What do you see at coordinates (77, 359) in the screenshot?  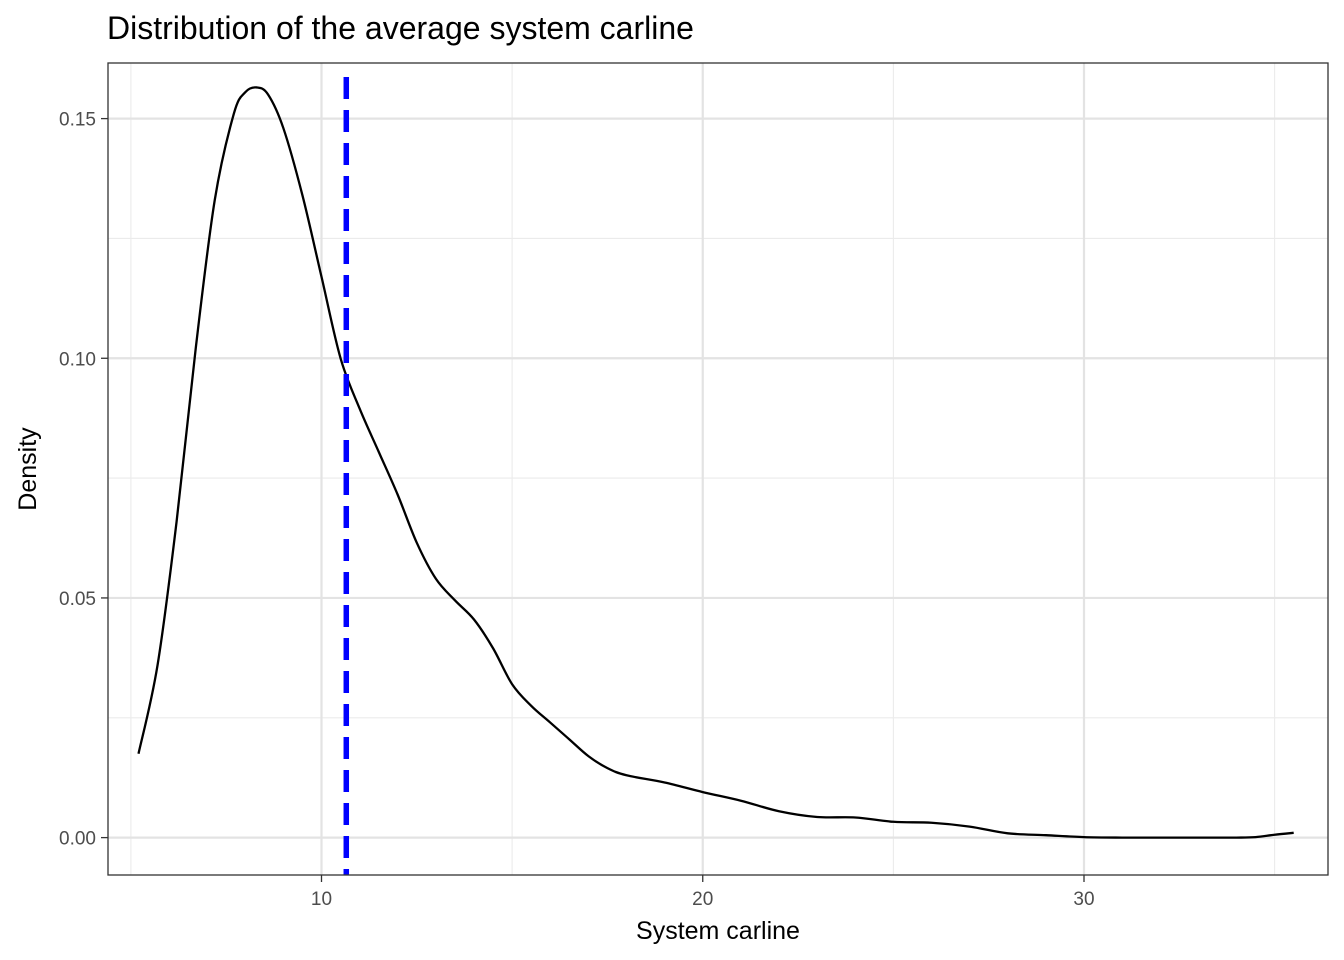 I see `y-tick-label: 0.10` at bounding box center [77, 359].